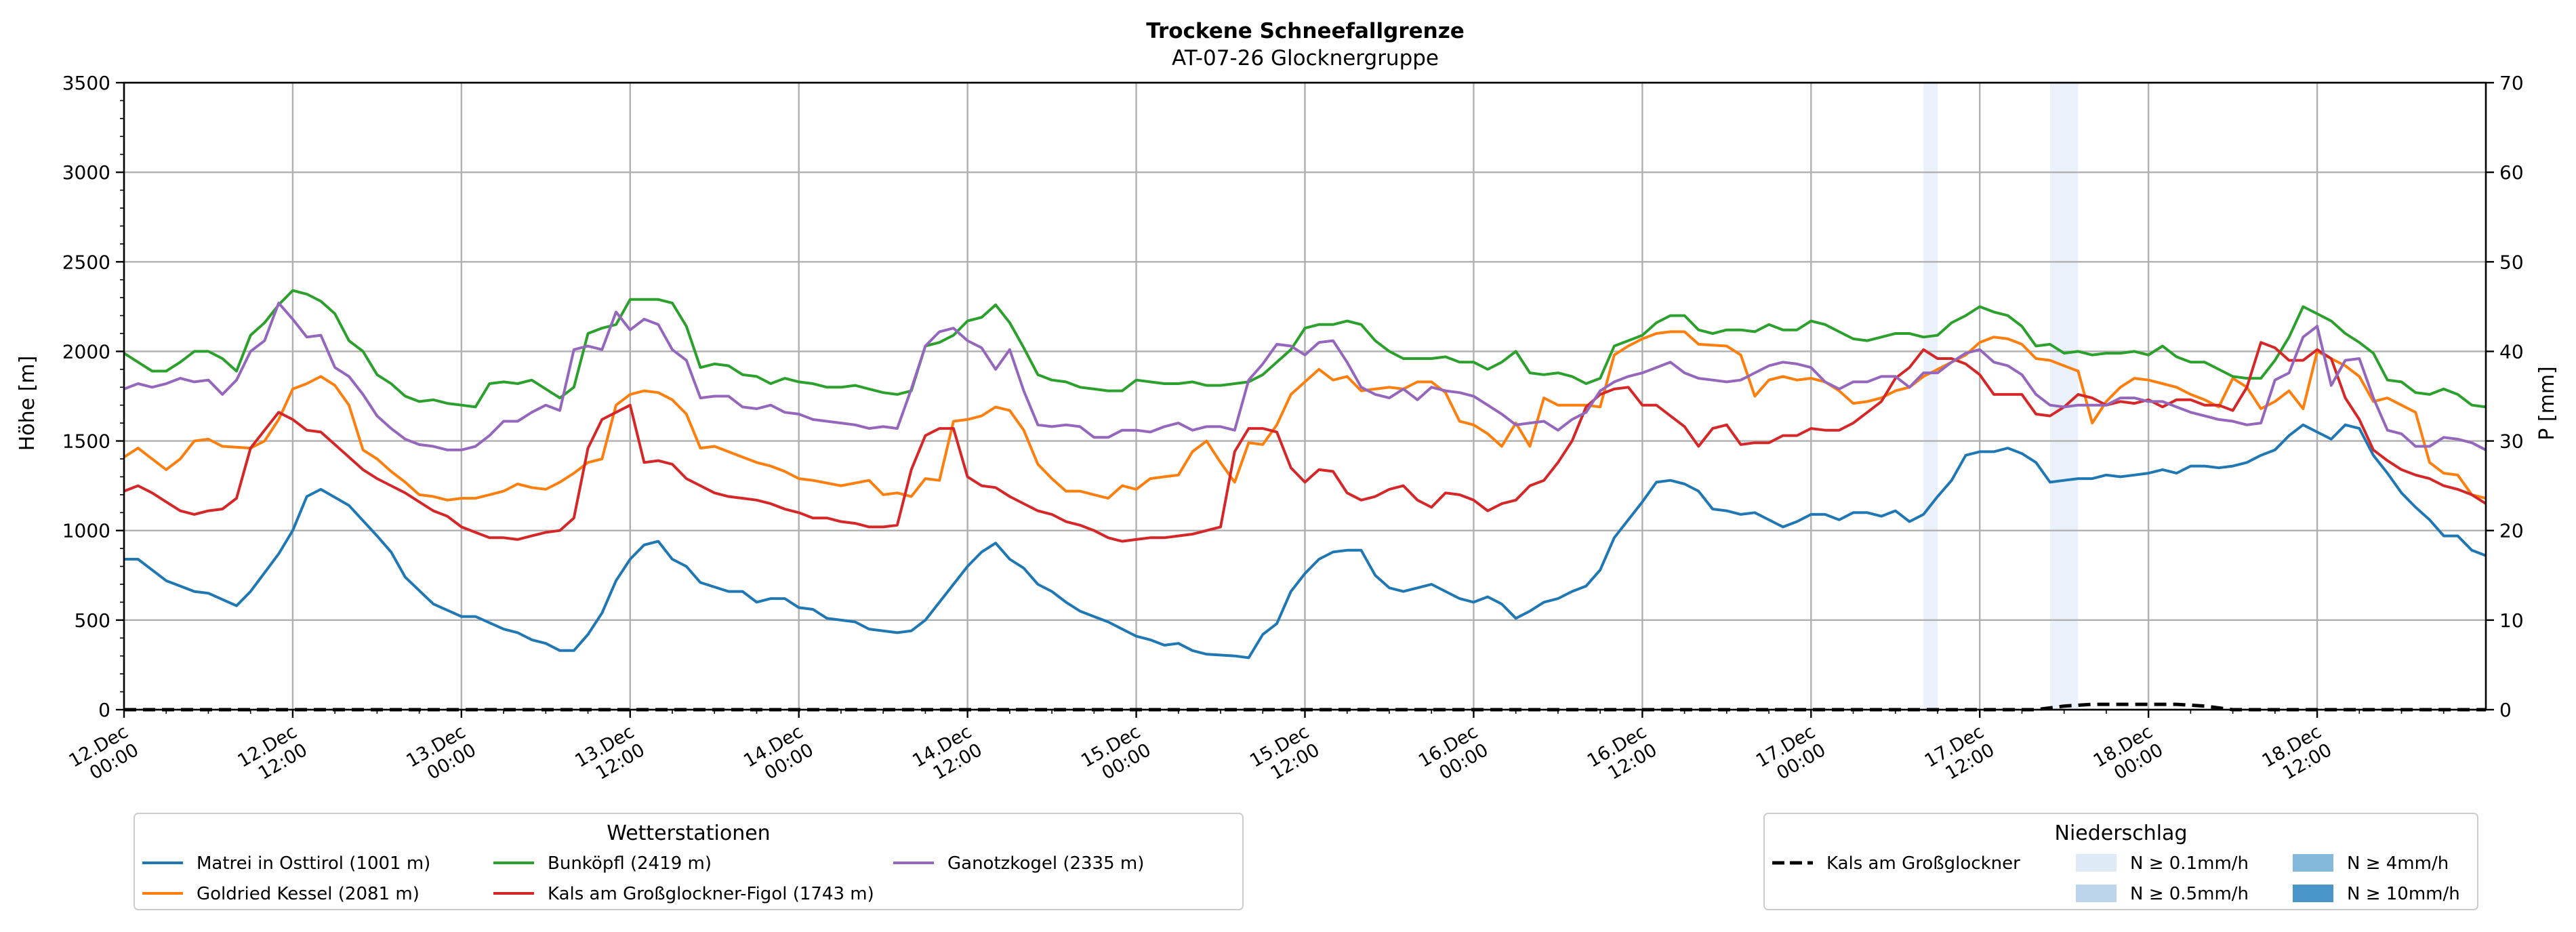 The height and width of the screenshot is (932, 2576). What do you see at coordinates (2122, 833) in the screenshot?
I see `legend-precip-title: Niederschlag` at bounding box center [2122, 833].